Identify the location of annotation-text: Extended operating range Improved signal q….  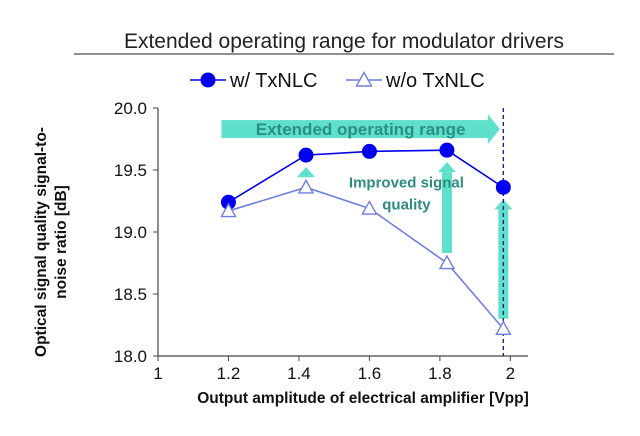
(361, 166).